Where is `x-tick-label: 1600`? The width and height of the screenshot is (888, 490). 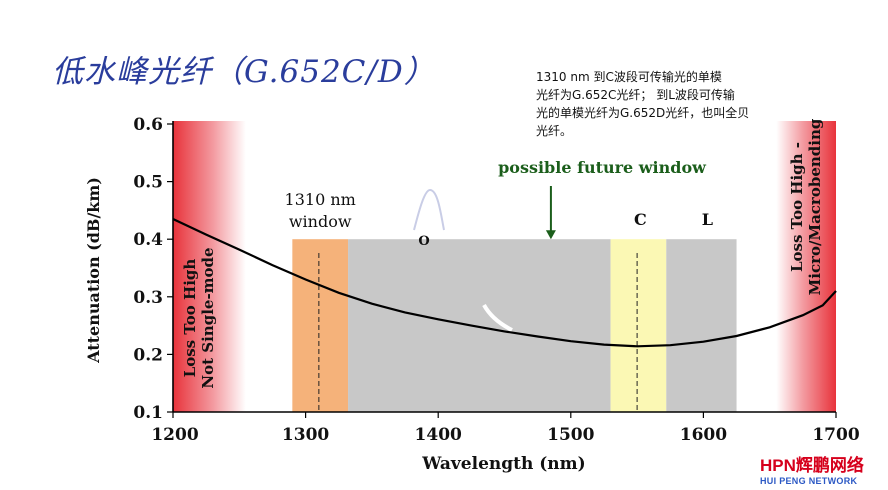
x-tick-label: 1600 is located at coordinates (703, 435).